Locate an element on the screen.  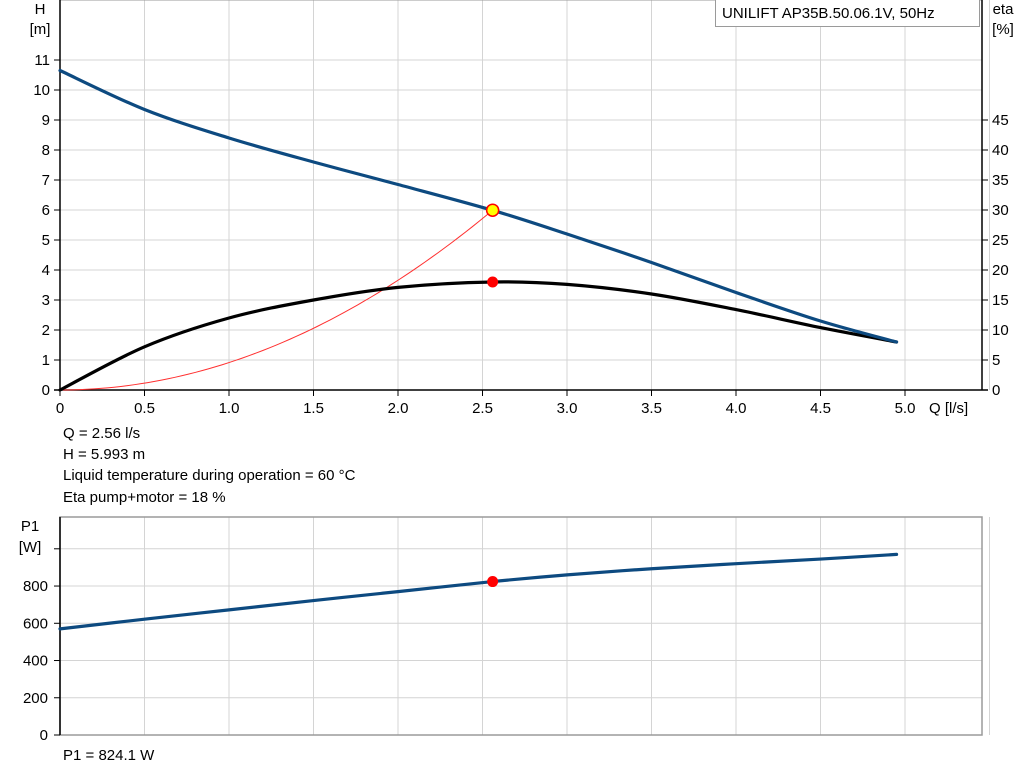
readout-eta: Eta pump+motor = 18 % is located at coordinates (144, 497).